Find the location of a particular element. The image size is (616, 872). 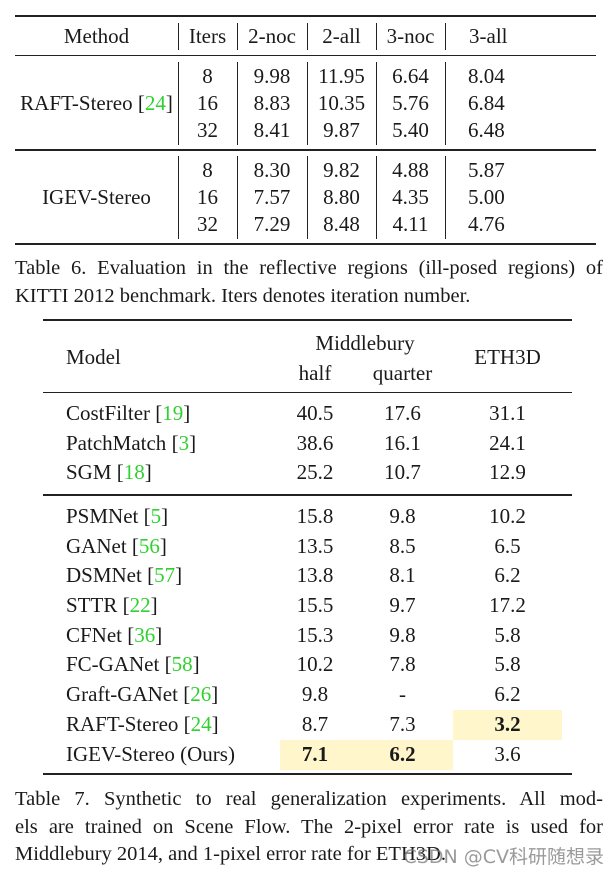

table6-cell: 11.95 is located at coordinates (341, 76).